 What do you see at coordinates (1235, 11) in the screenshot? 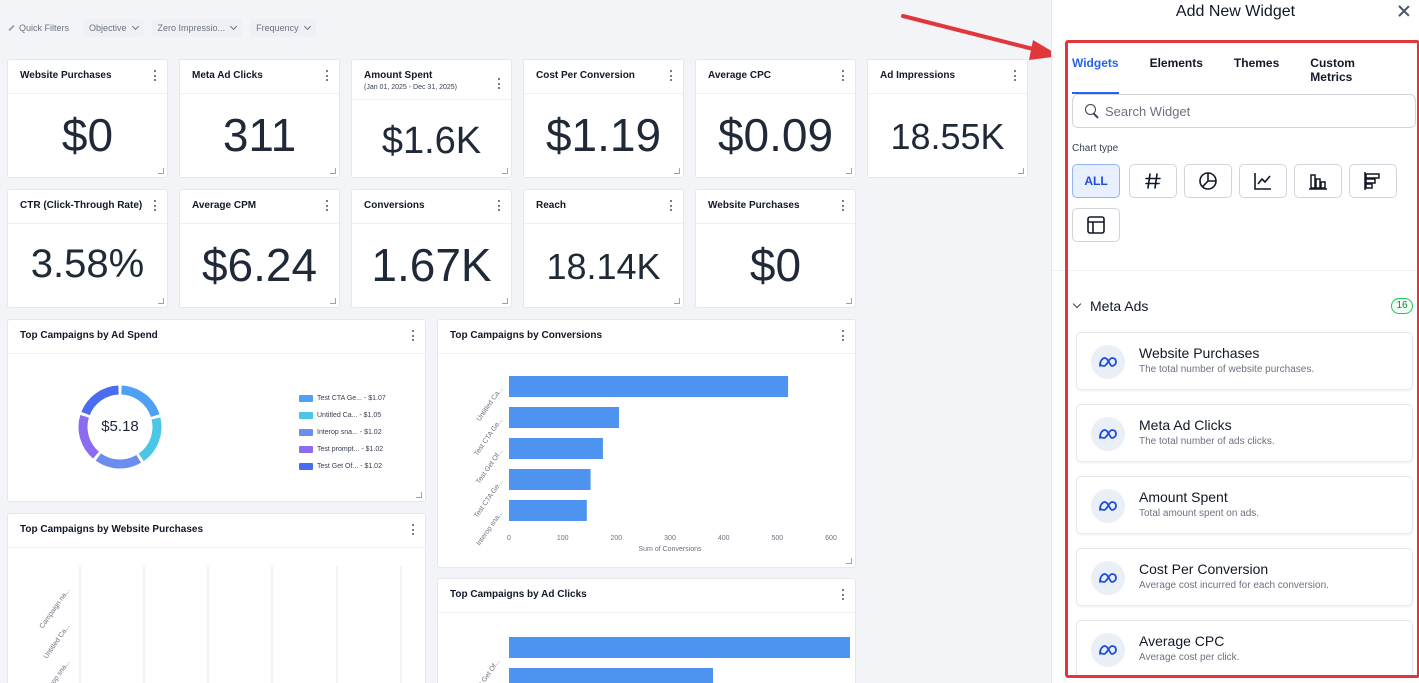
I see `panel-title: Add New Widget` at bounding box center [1235, 11].